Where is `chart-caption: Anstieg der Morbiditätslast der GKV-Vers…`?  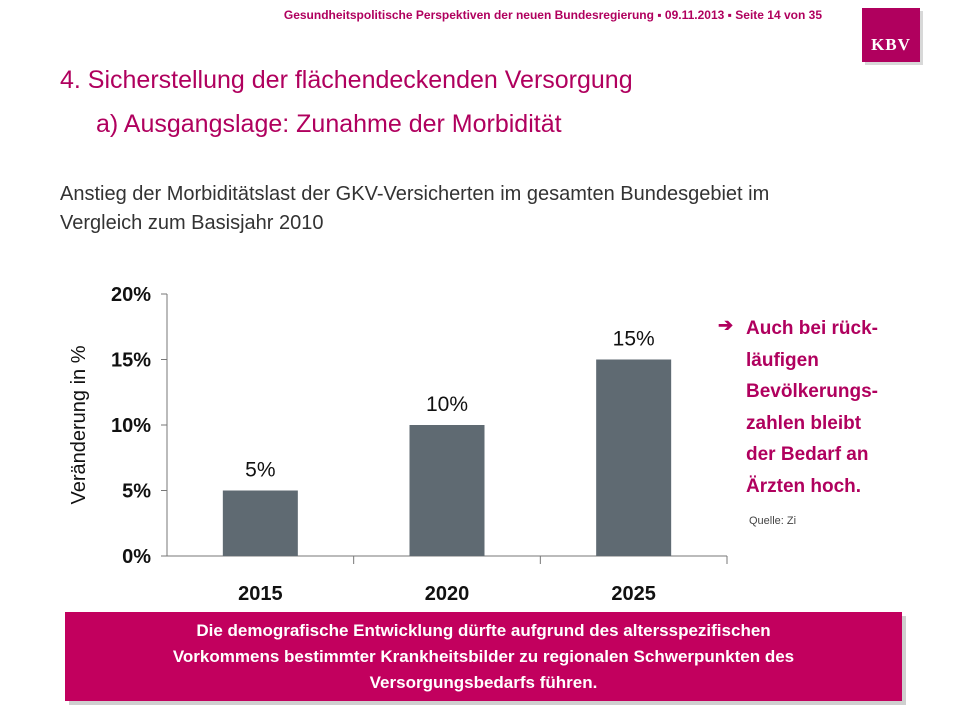
chart-caption: Anstieg der Morbiditätslast der GKV-Vers… is located at coordinates (415, 208).